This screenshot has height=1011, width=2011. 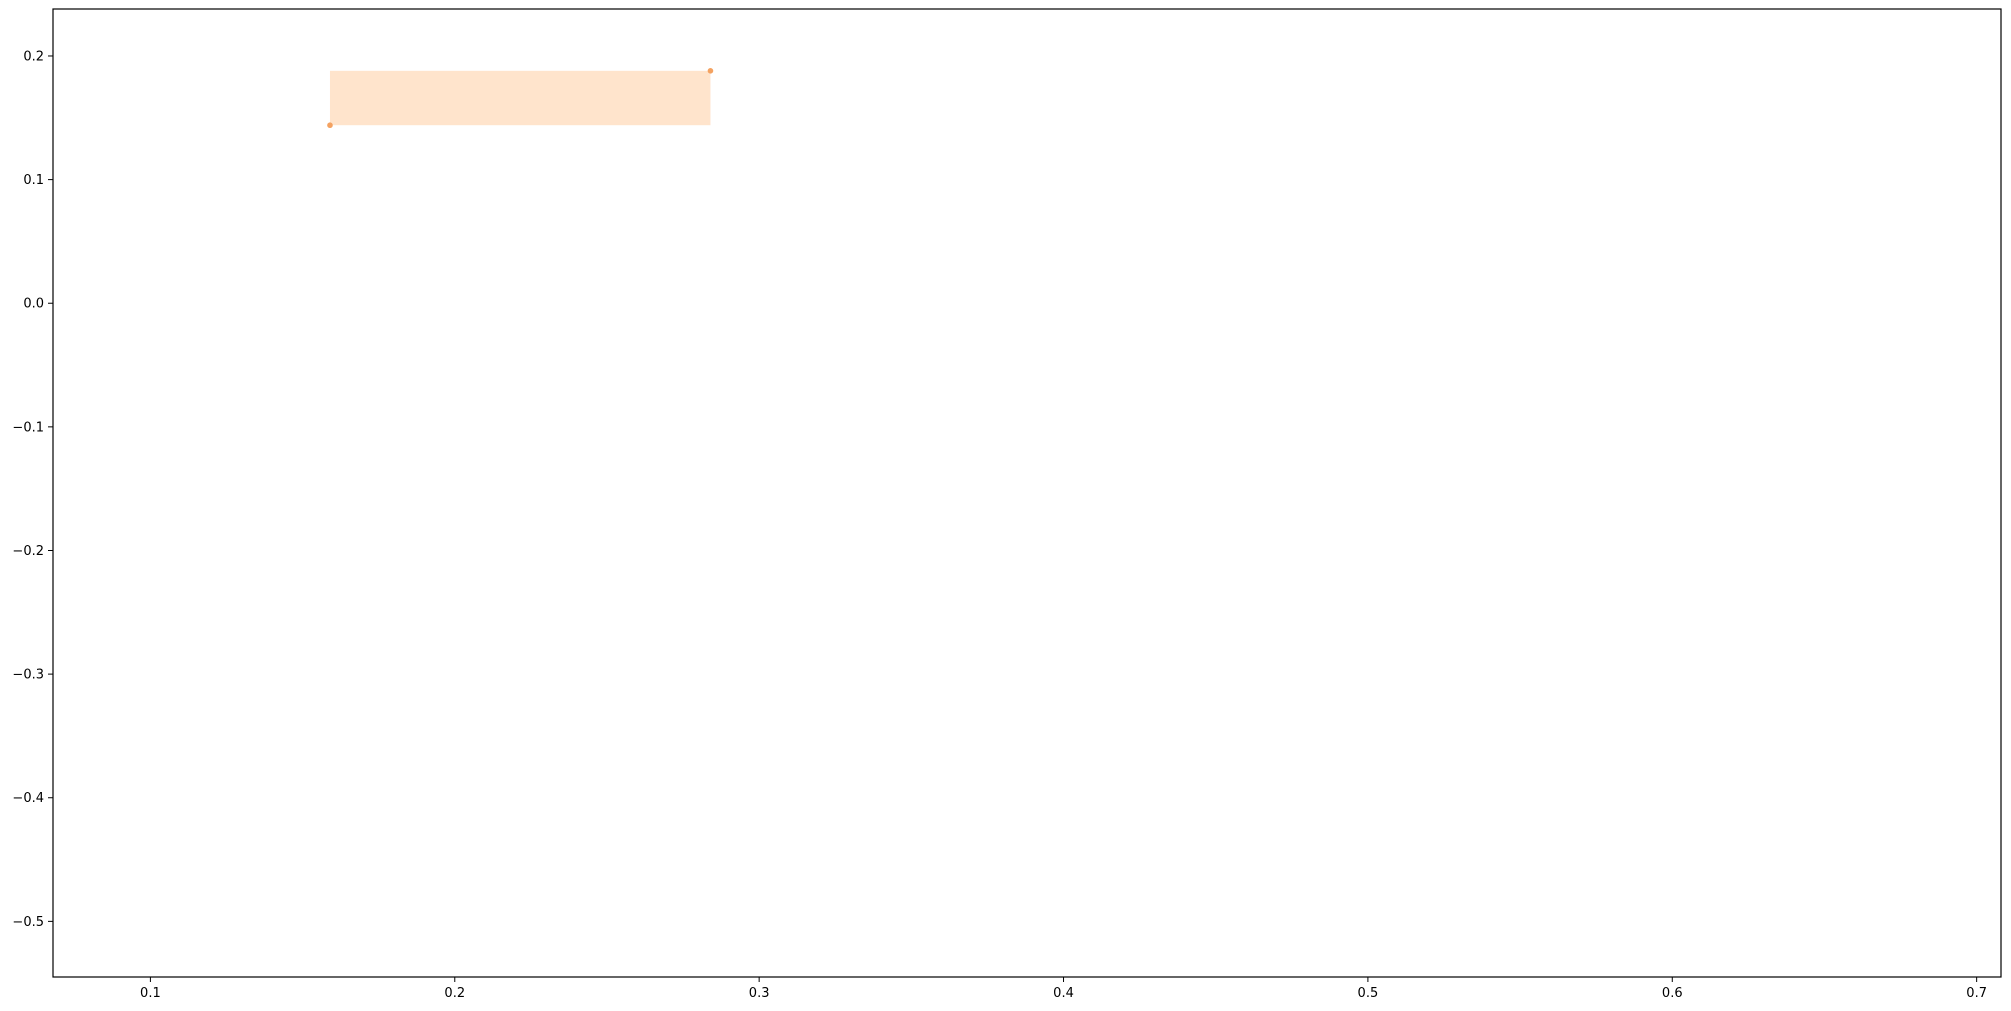 I want to click on x-tick-label: 0.6, so click(x=1672, y=993).